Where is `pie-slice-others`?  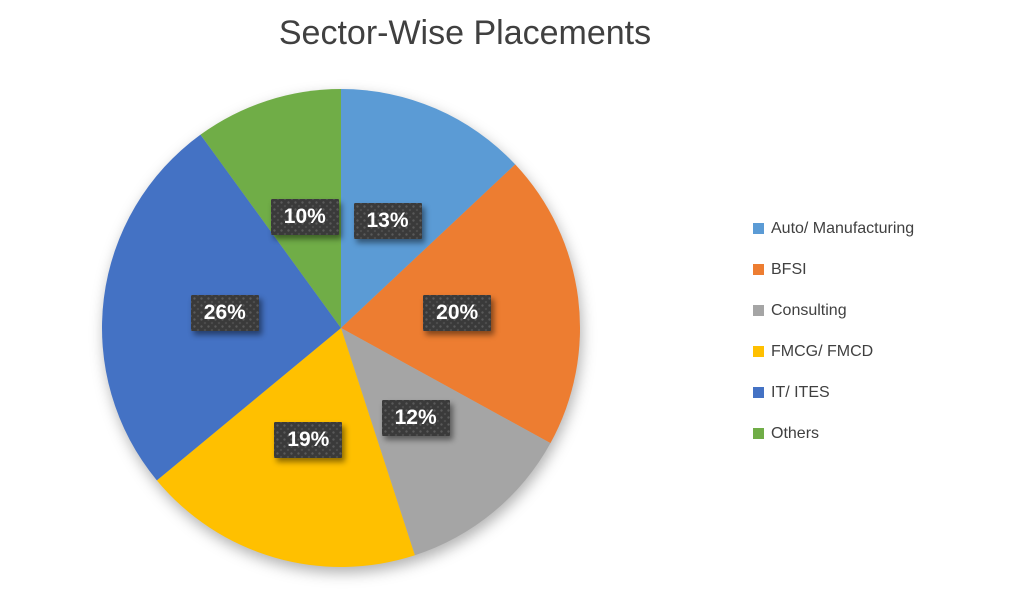 pie-slice-others is located at coordinates (270, 208).